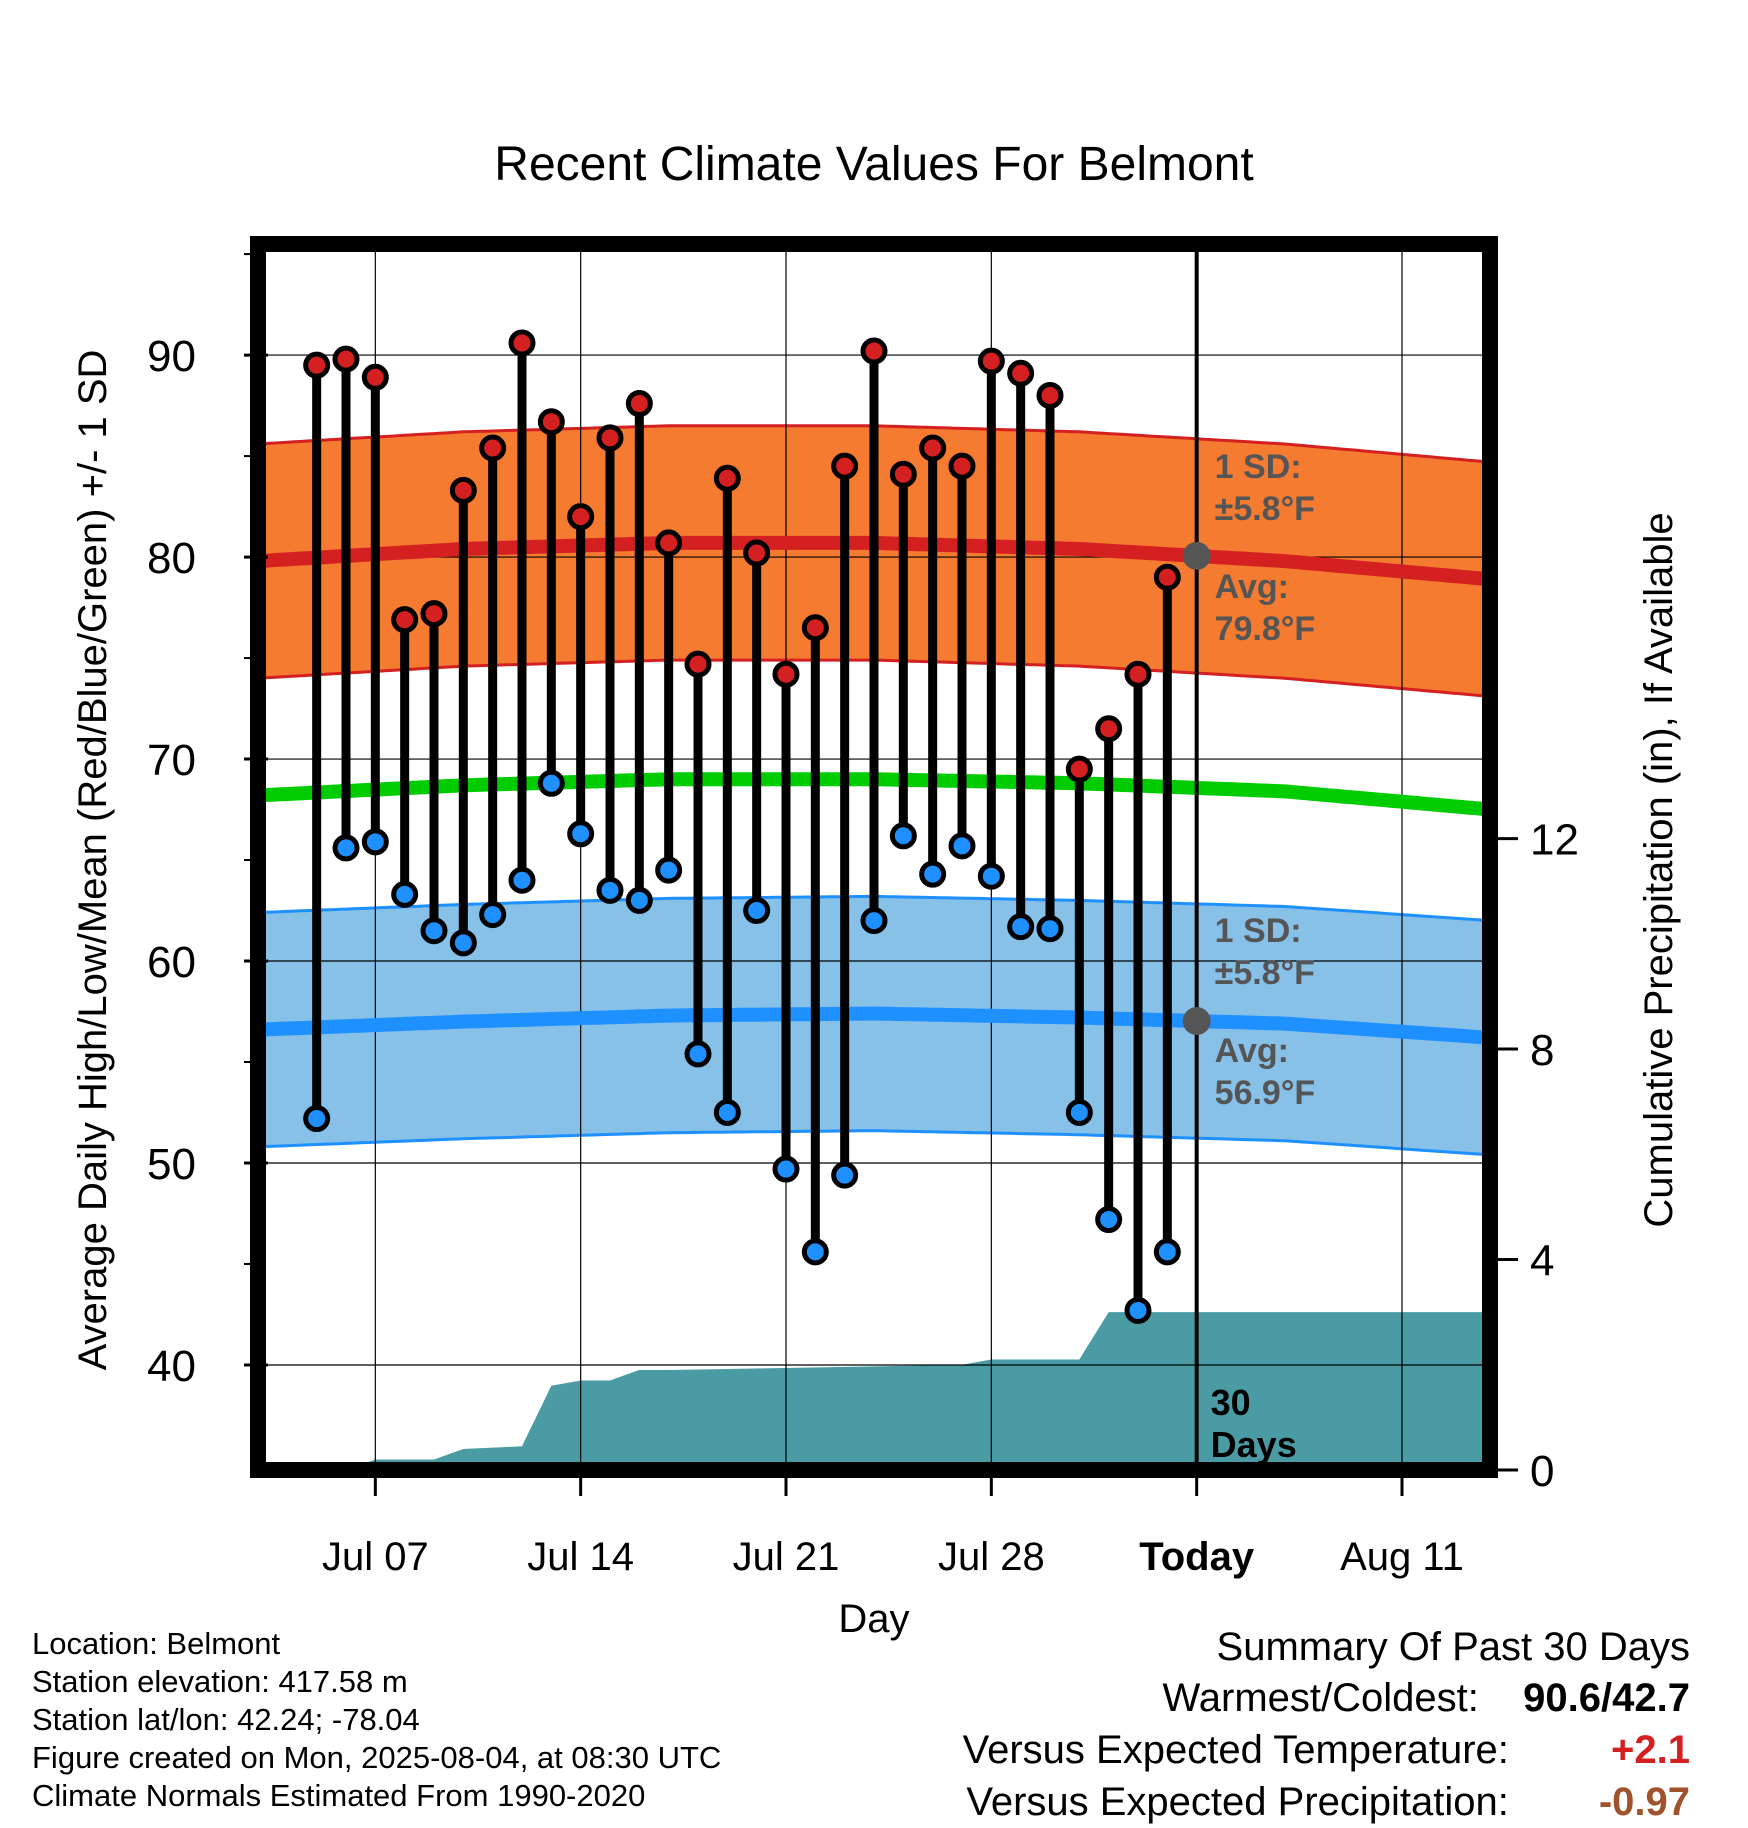 Image resolution: width=1748 pixels, height=1828 pixels. Describe the element at coordinates (1231, 1402) in the screenshot. I see `days-count-label: 30` at that location.